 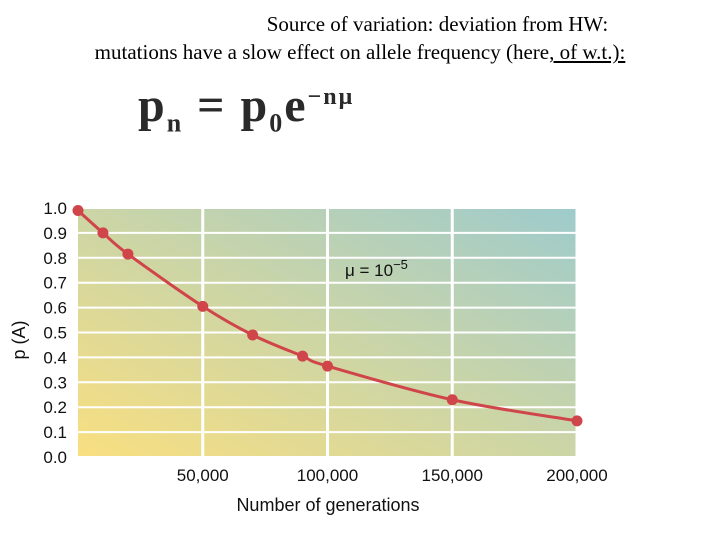 I want to click on decay-formula: pn = p0e−nμ, so click(x=246, y=108).